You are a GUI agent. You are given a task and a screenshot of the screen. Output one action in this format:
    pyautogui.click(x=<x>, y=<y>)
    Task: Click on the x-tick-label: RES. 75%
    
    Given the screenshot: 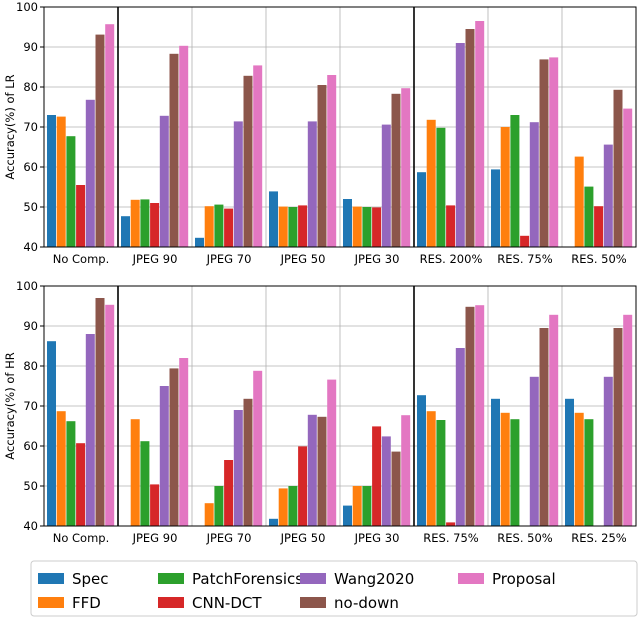 What is the action you would take?
    pyautogui.click(x=451, y=538)
    